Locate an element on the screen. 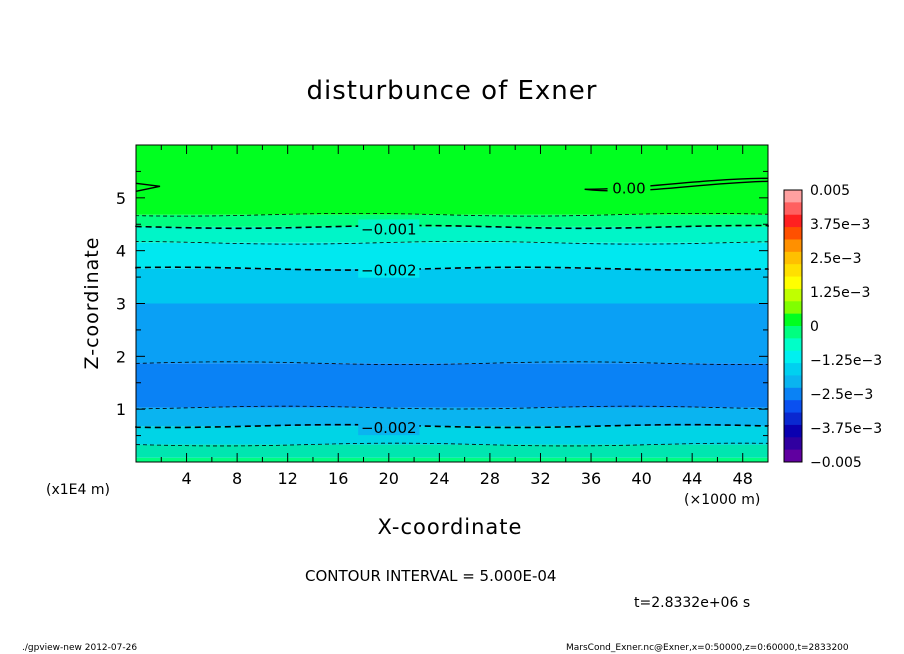 This screenshot has height=654, width=904. x-tick-label: 32 is located at coordinates (540, 478).